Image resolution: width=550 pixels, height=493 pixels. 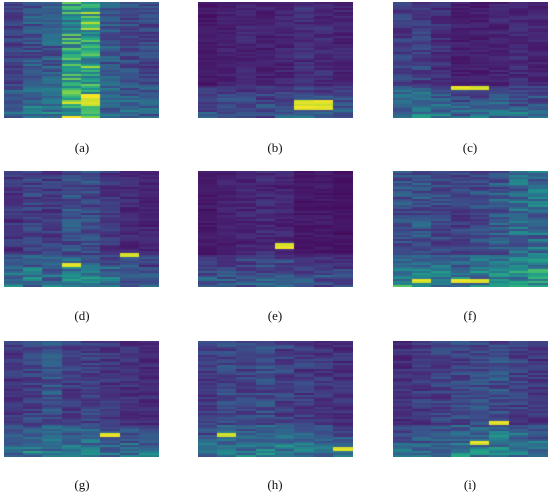 I want to click on heatmap-panel-a, so click(x=81, y=60).